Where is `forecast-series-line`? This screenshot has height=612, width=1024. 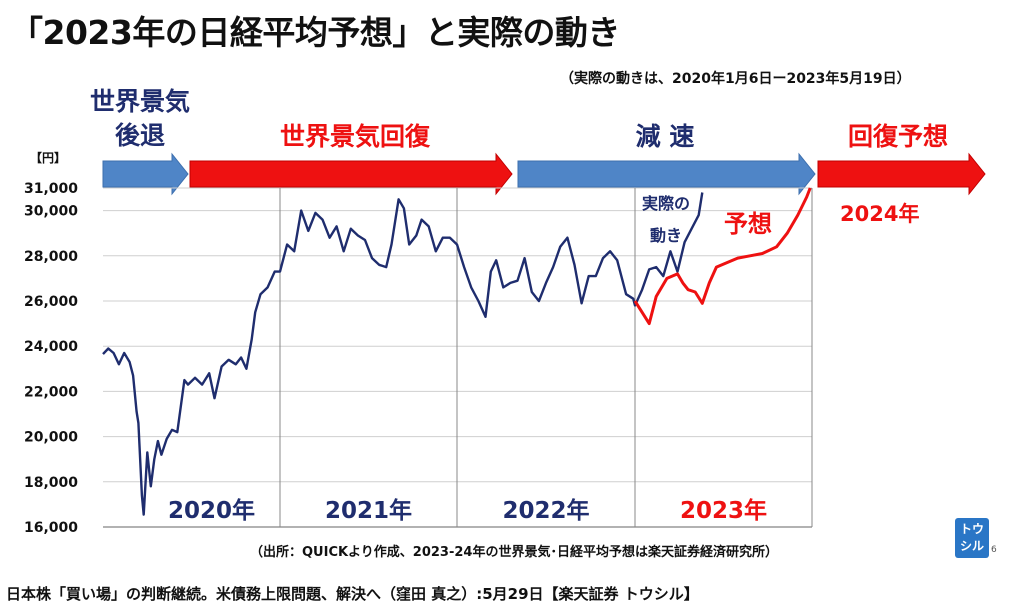 forecast-series-line is located at coordinates (722, 256).